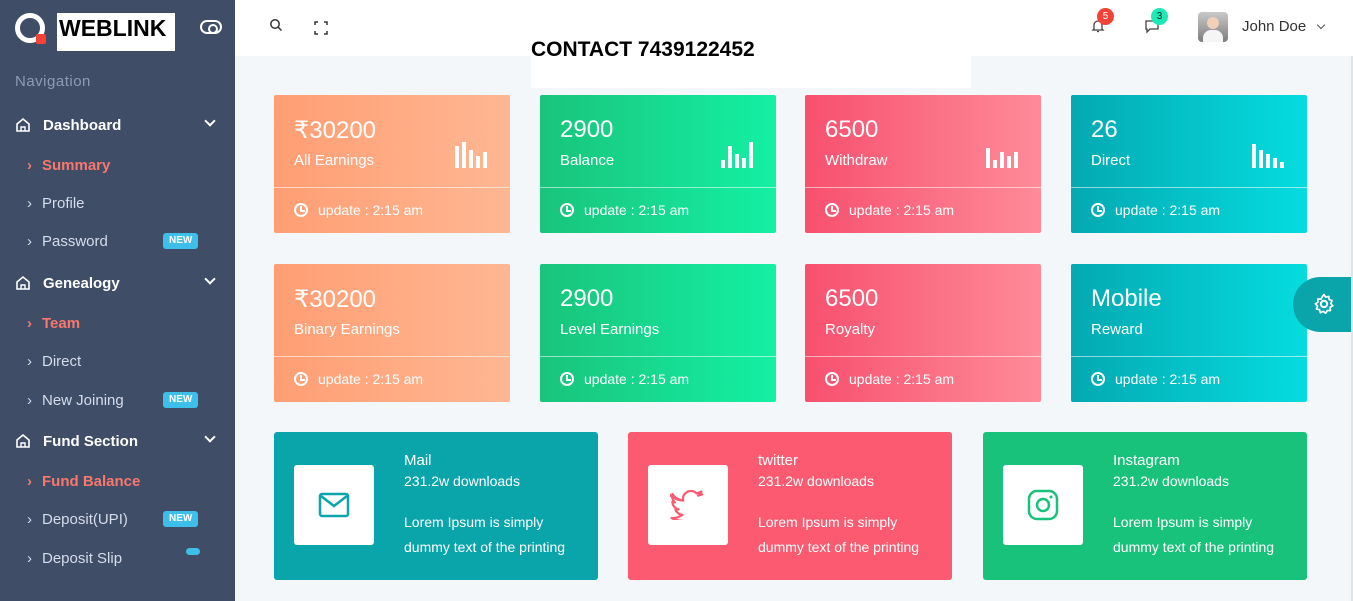 The width and height of the screenshot is (1353, 601). Describe the element at coordinates (61, 323) in the screenshot. I see `nav-item-label: Team` at that location.